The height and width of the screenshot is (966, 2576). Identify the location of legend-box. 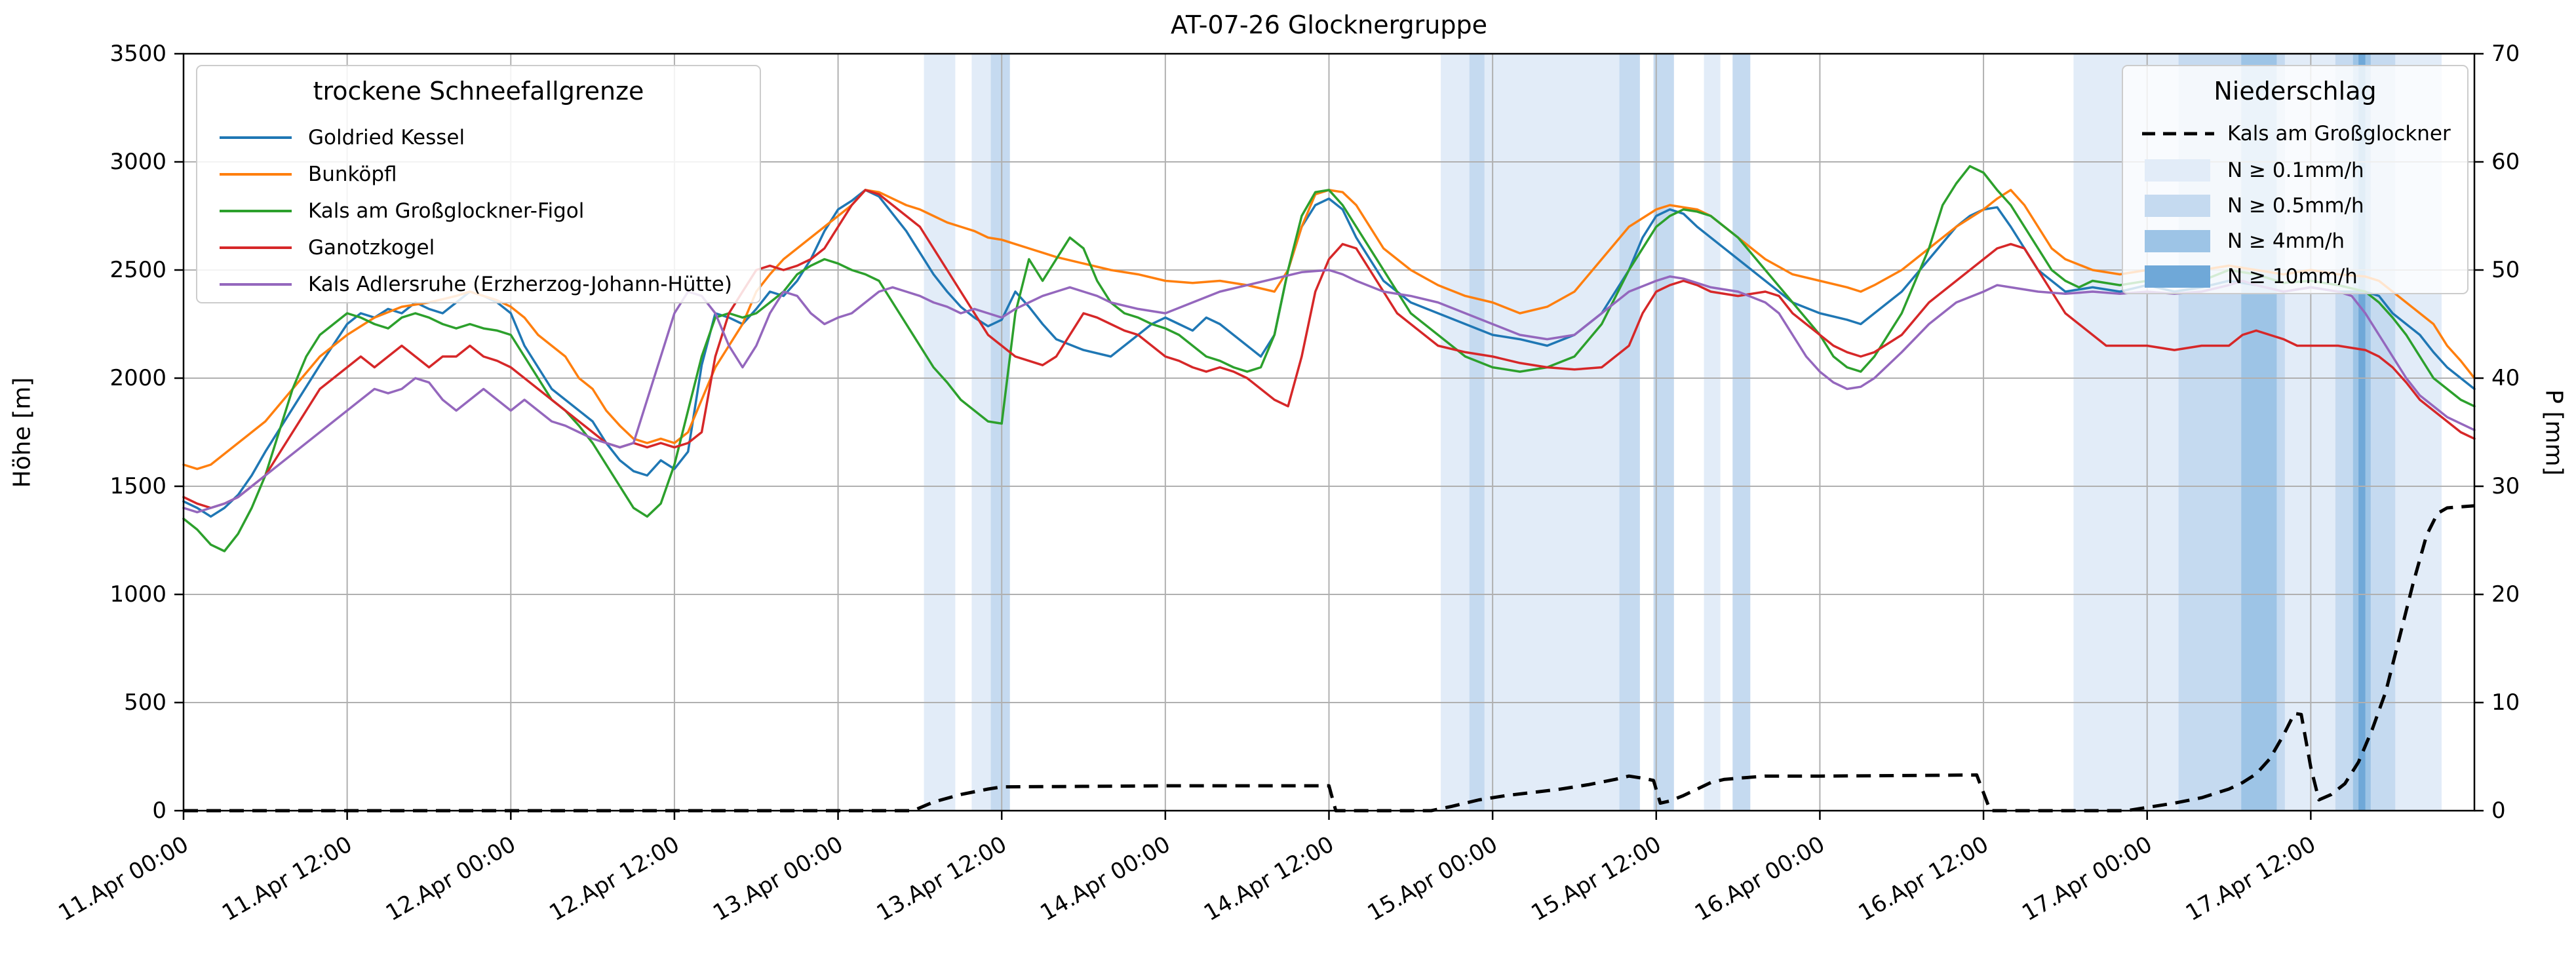
(478, 184).